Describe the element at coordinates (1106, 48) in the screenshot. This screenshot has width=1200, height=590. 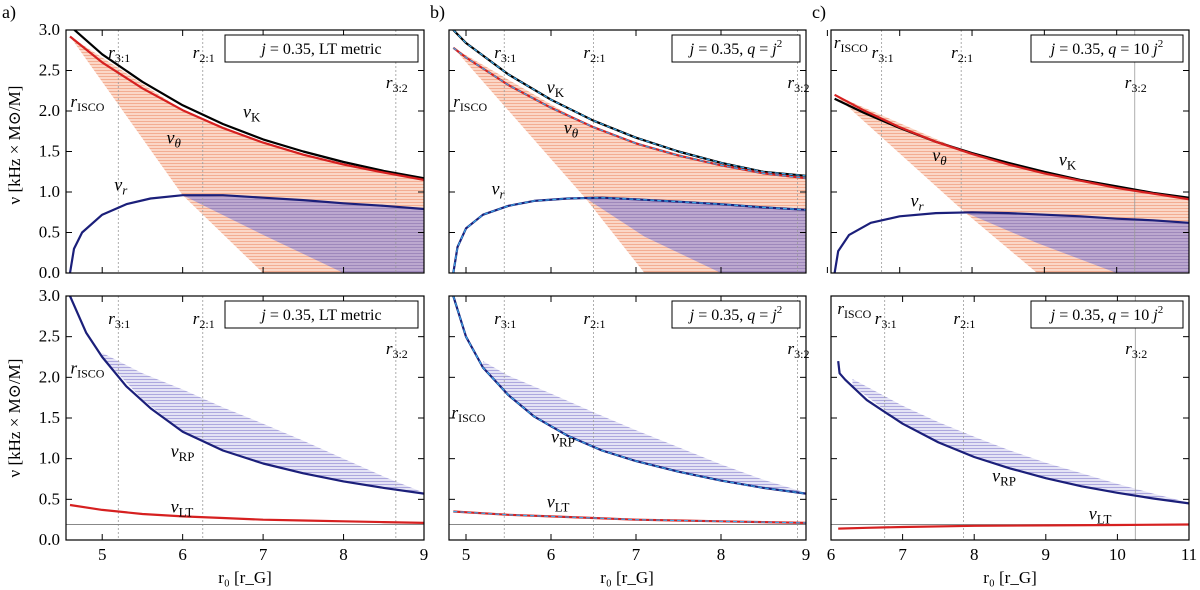
I see `legend-text: j = 0.35, q = 10 j2` at that location.